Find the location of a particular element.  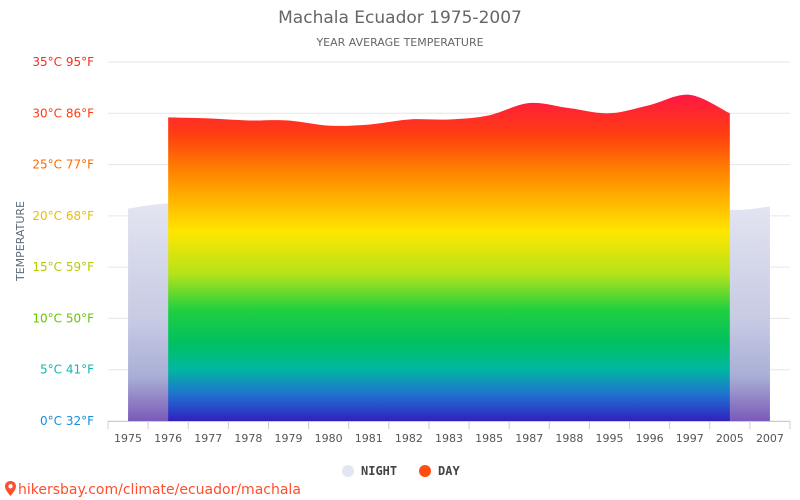

legend: NIGHT DAY is located at coordinates (401, 471).